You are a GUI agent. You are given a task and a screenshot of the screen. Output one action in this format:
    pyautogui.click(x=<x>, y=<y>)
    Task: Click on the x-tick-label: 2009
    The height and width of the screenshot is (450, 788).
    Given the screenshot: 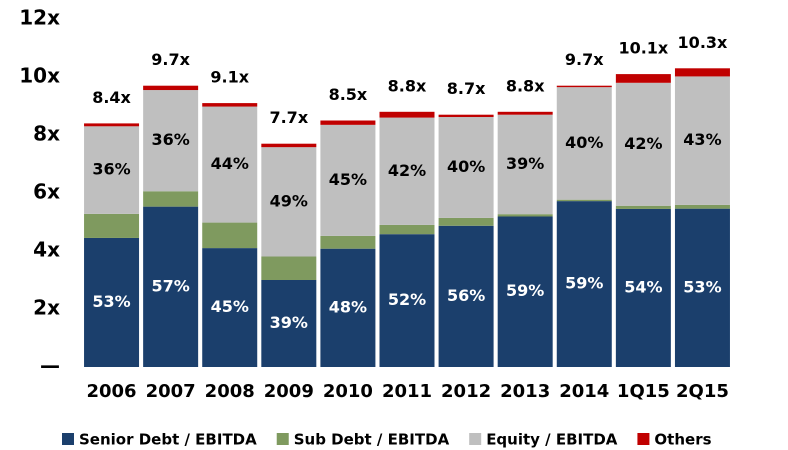 What is the action you would take?
    pyautogui.click(x=289, y=391)
    